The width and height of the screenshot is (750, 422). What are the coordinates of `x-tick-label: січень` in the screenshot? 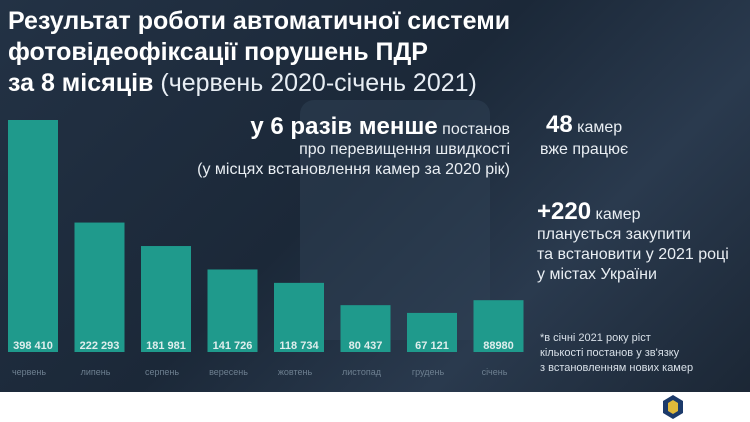 It's located at (495, 372).